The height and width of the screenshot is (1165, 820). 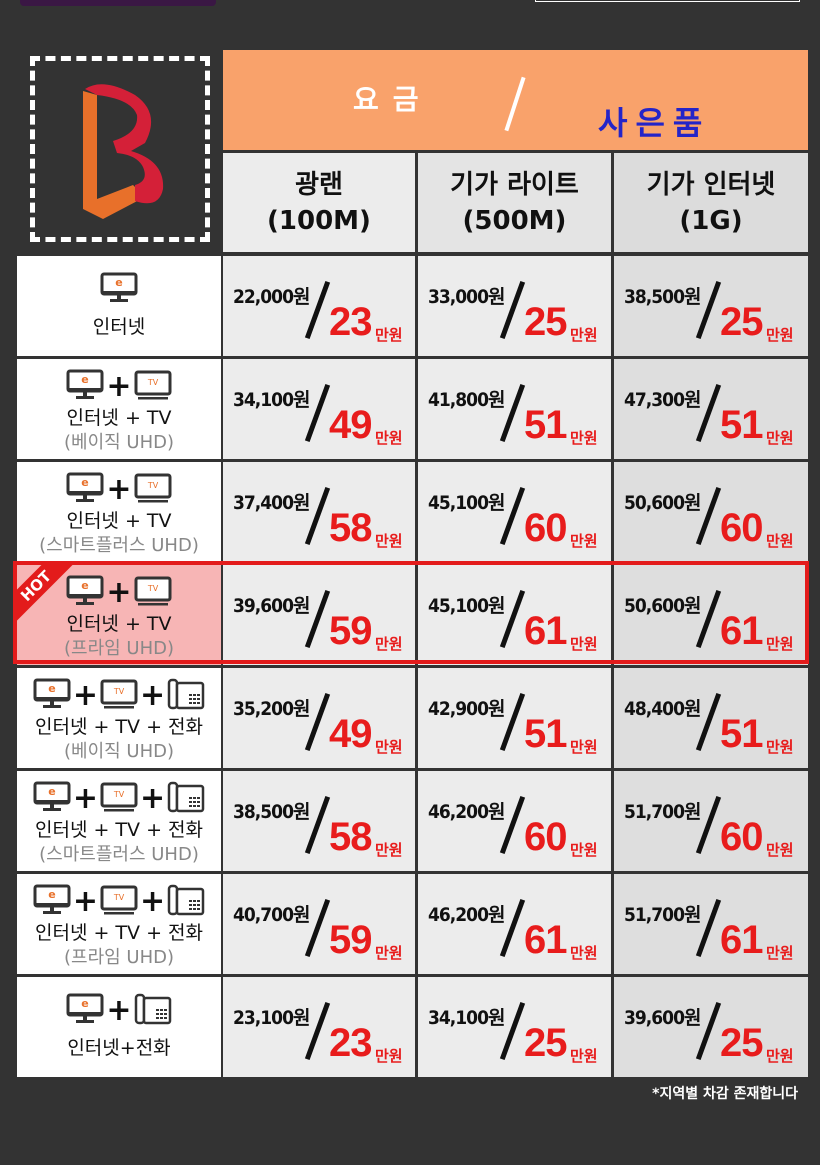 I want to click on monthly-fee: 39,600원, so click(x=662, y=1018).